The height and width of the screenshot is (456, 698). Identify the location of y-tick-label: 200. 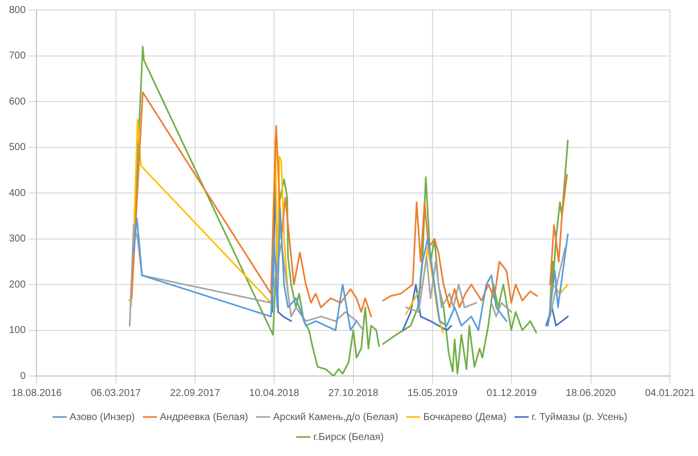
(17, 284).